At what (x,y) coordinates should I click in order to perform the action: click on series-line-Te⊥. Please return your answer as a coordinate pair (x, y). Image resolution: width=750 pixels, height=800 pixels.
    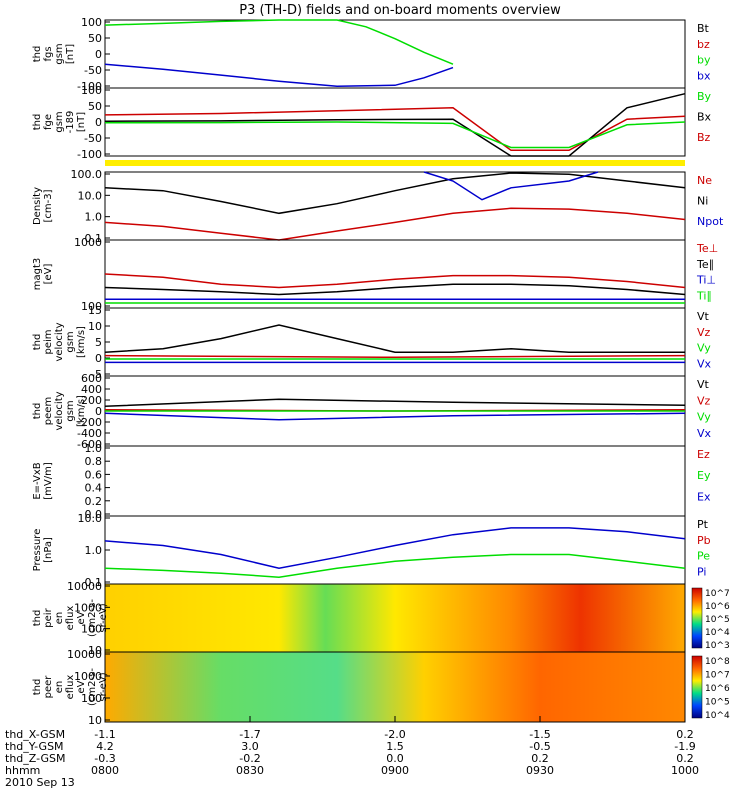
    Looking at the image, I should click on (395, 281).